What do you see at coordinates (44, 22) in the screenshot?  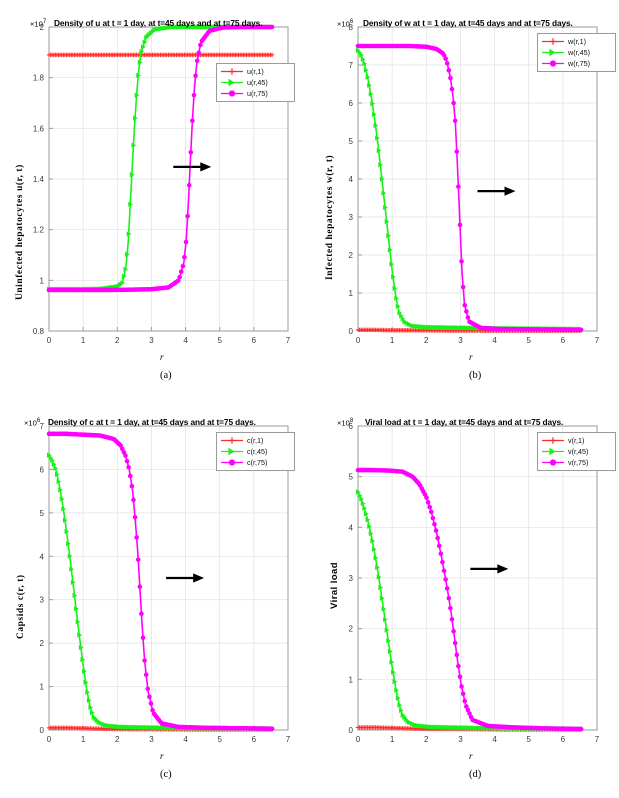 I see `panel-a-exponent-power: 7` at bounding box center [44, 22].